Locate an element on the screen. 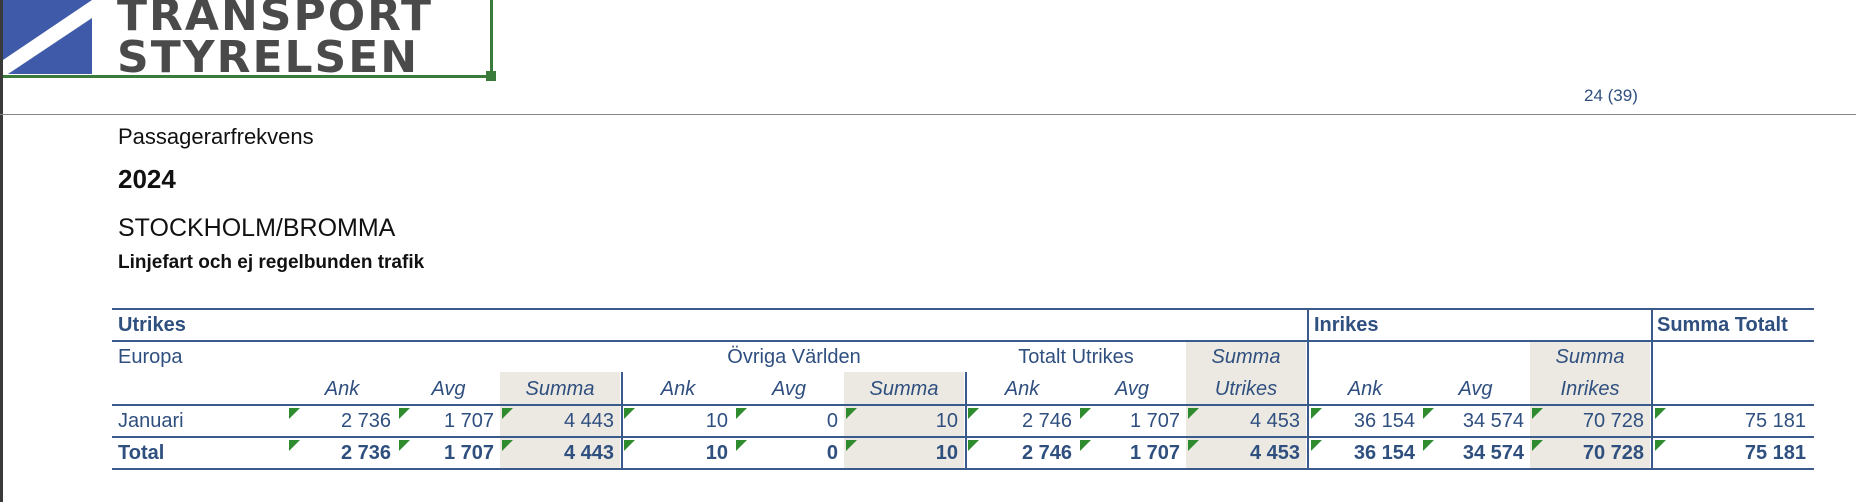  selection-resize-handle is located at coordinates (491, 76).